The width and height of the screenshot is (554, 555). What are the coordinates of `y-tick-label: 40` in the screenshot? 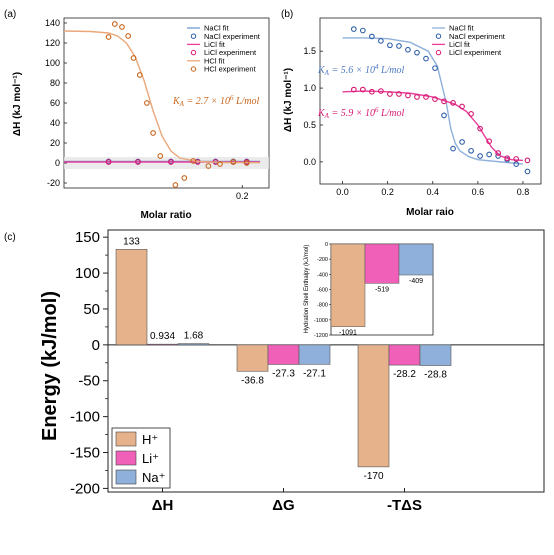 It's located at (55, 123).